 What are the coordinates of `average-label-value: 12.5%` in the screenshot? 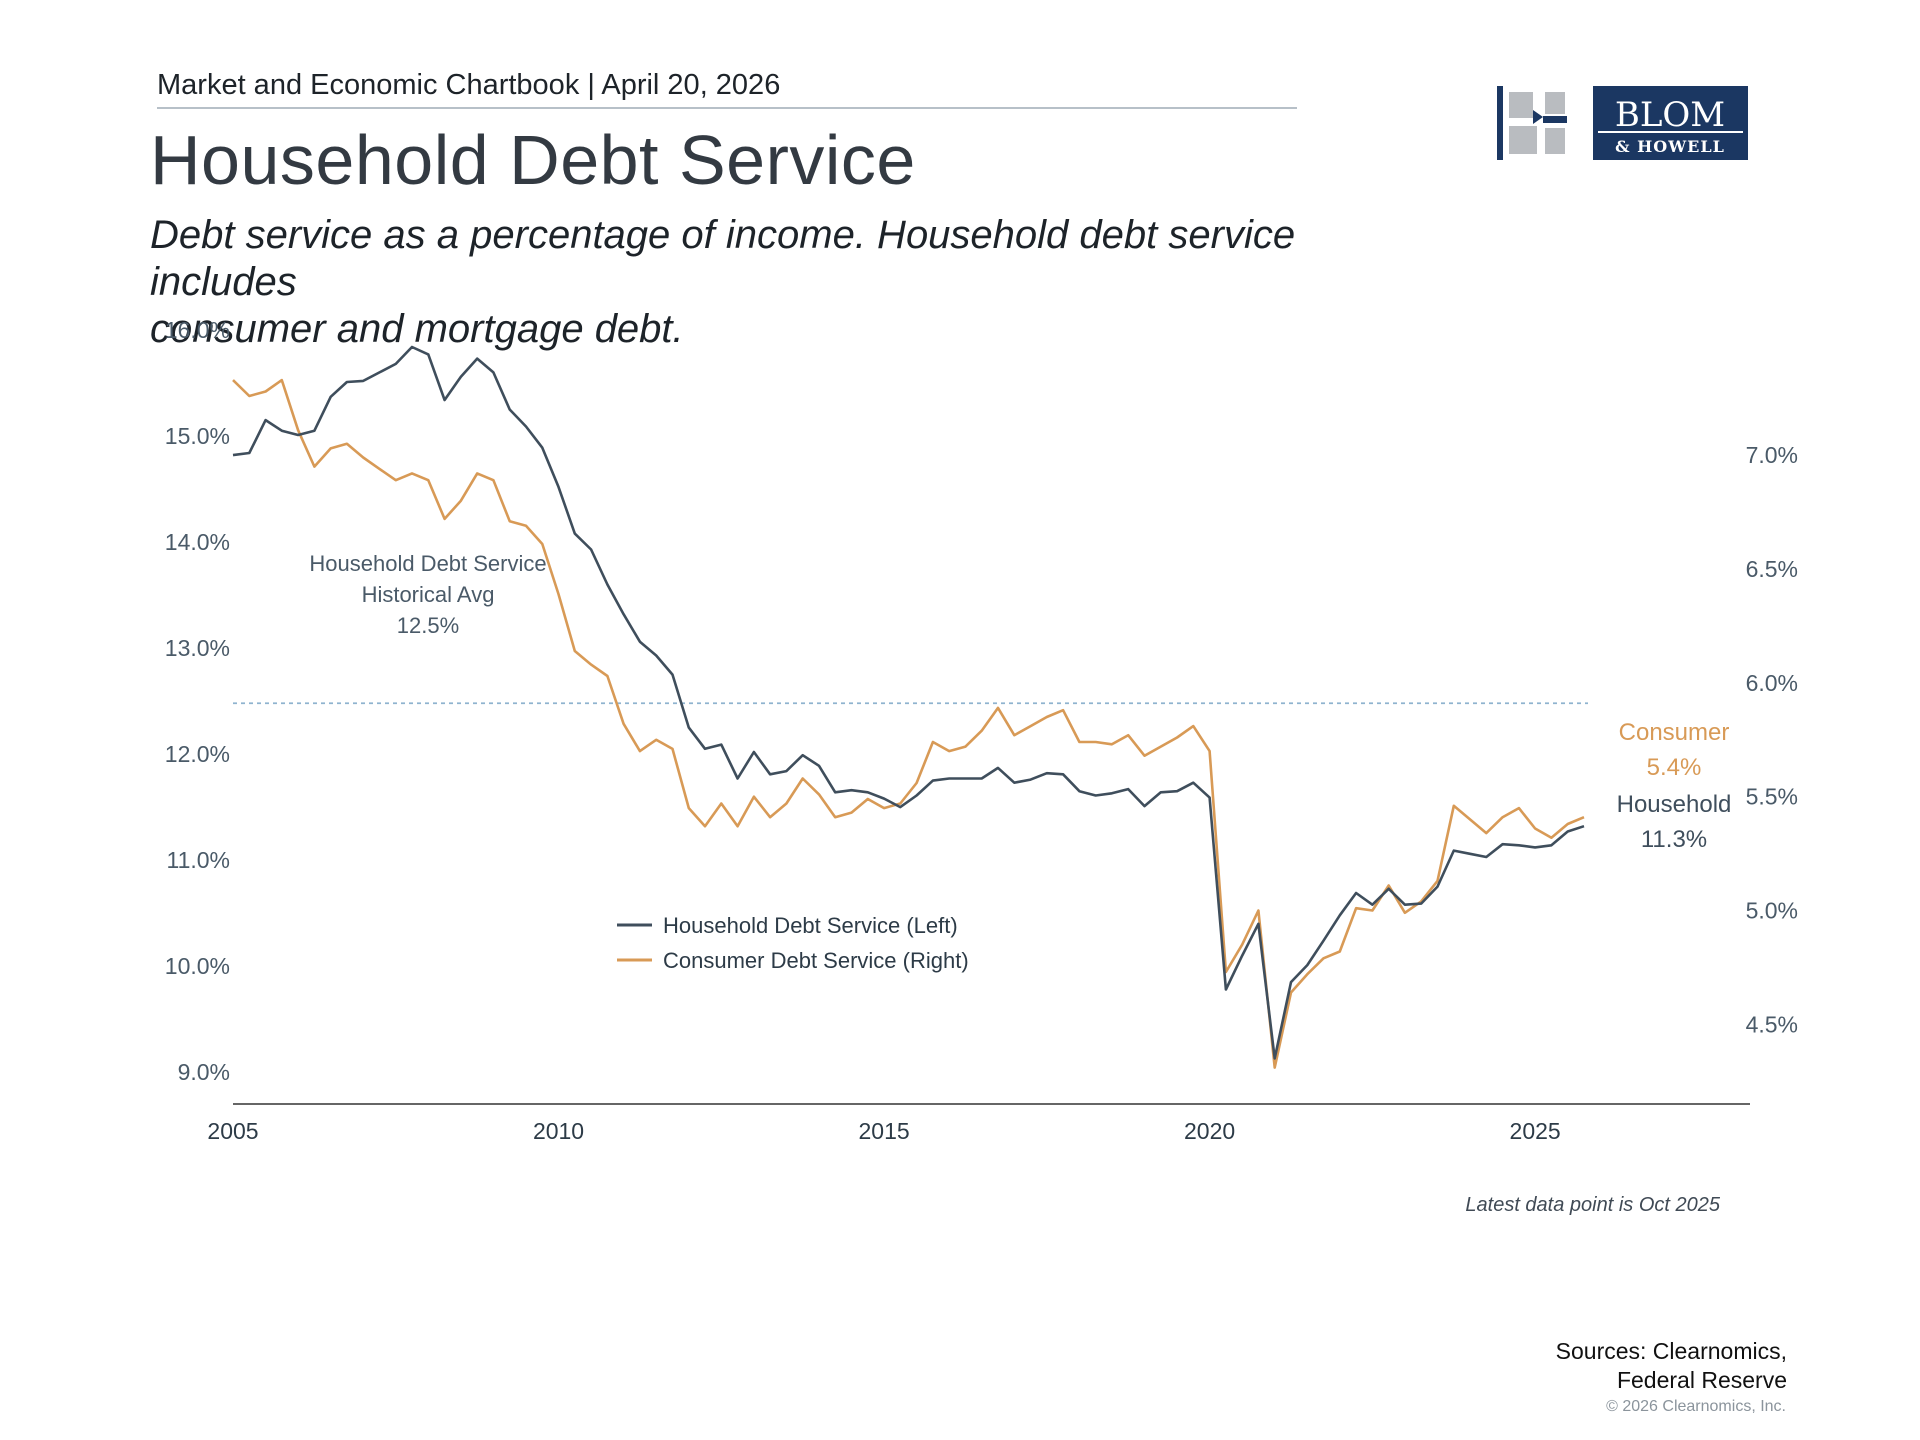 It's located at (428, 625).